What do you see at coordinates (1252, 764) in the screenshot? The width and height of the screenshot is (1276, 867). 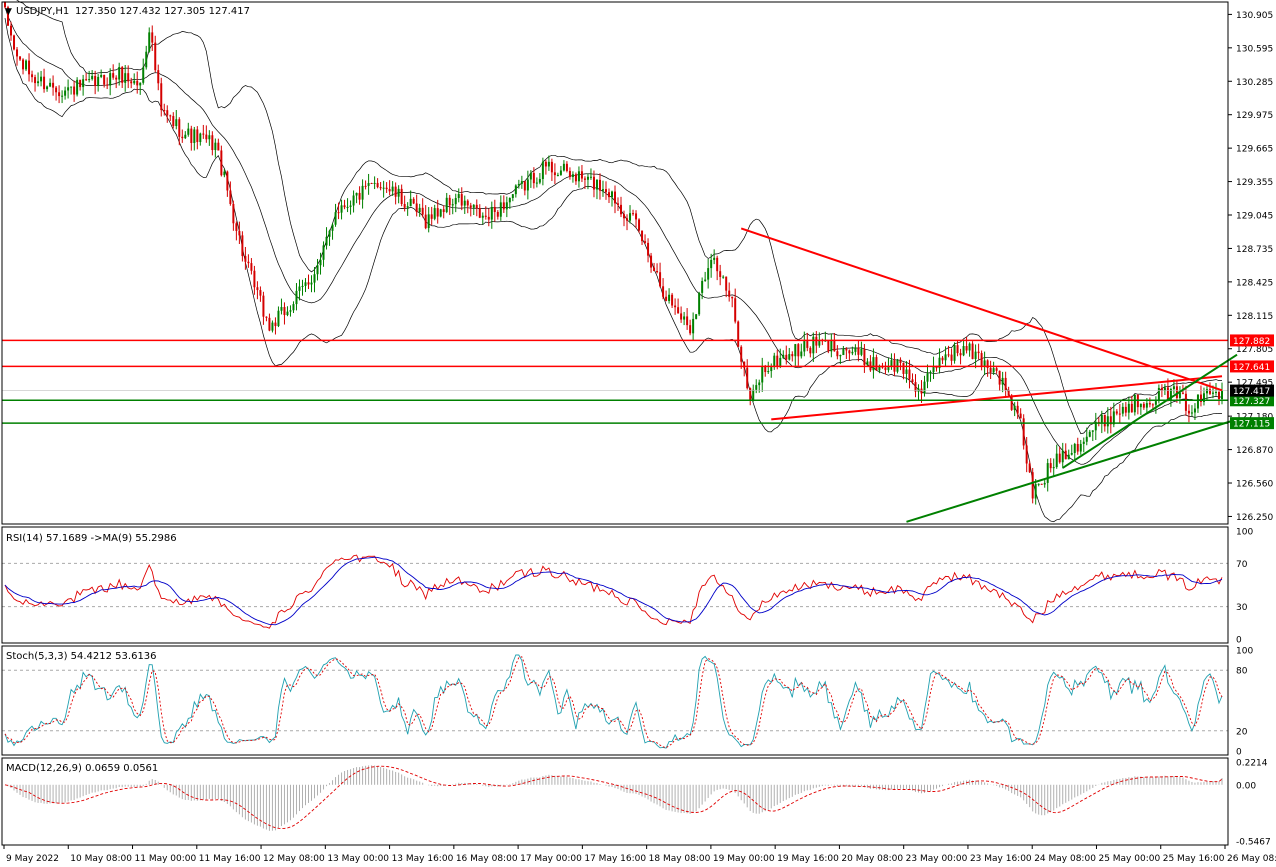 I see `macd-tick-label: 0.2214` at bounding box center [1252, 764].